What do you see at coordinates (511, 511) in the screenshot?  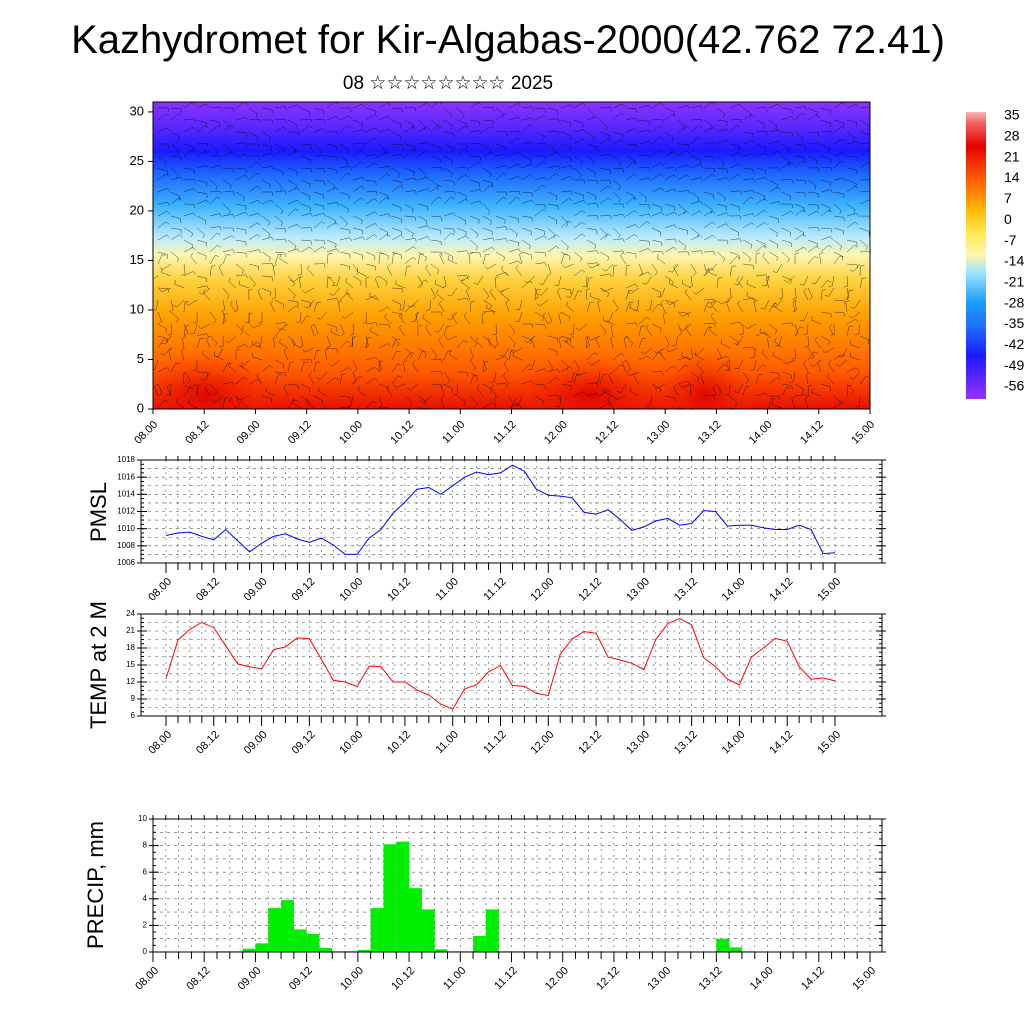 I see `pmsl-grid` at bounding box center [511, 511].